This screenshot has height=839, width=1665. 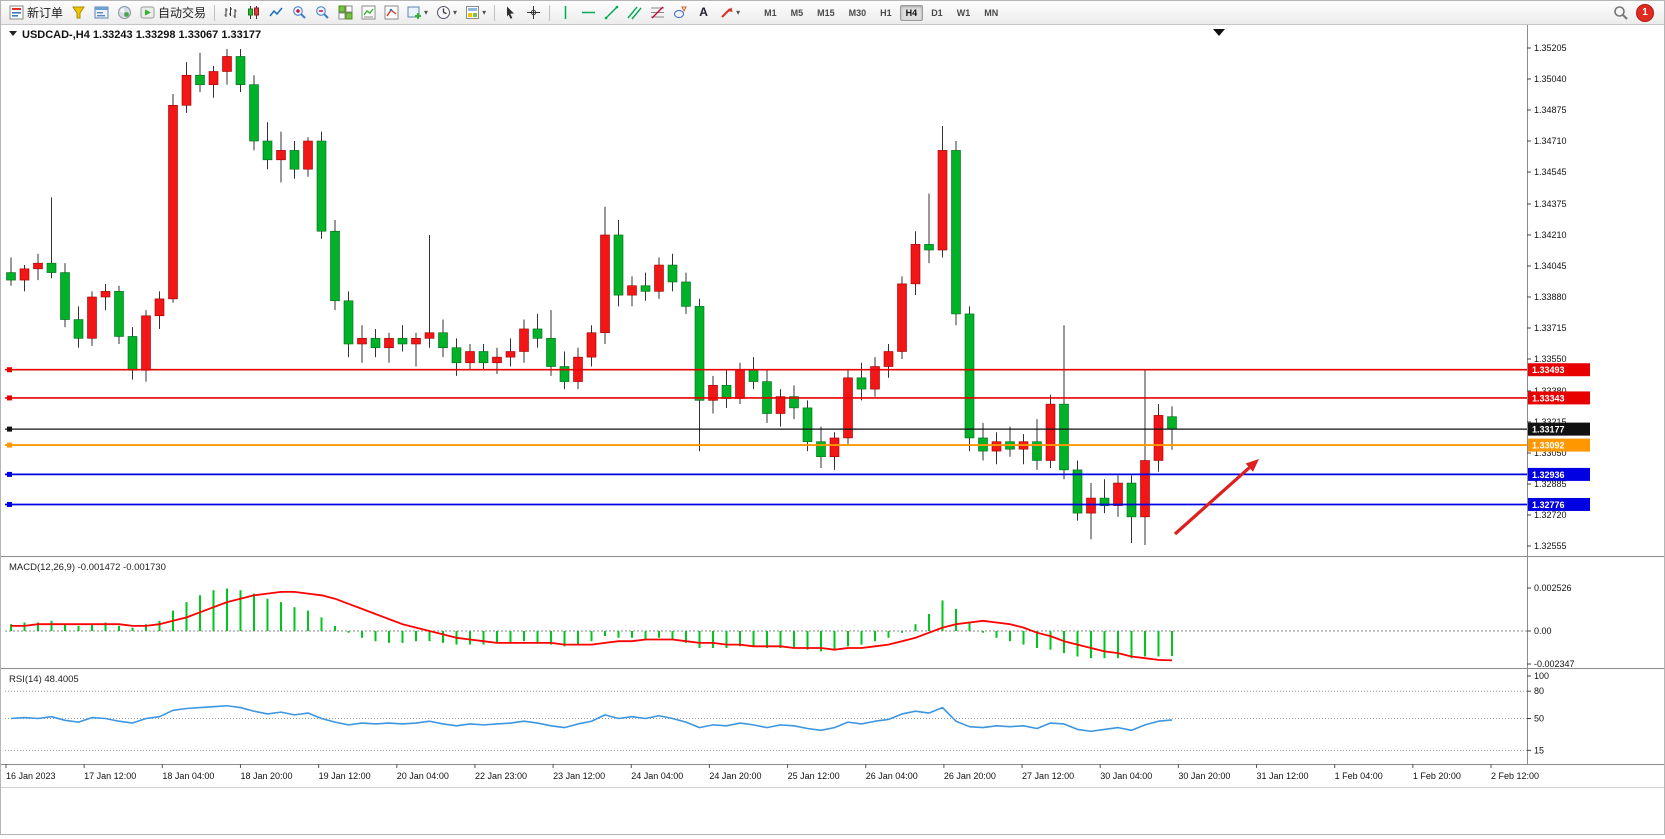 What do you see at coordinates (1620, 12) in the screenshot?
I see `search-icon` at bounding box center [1620, 12].